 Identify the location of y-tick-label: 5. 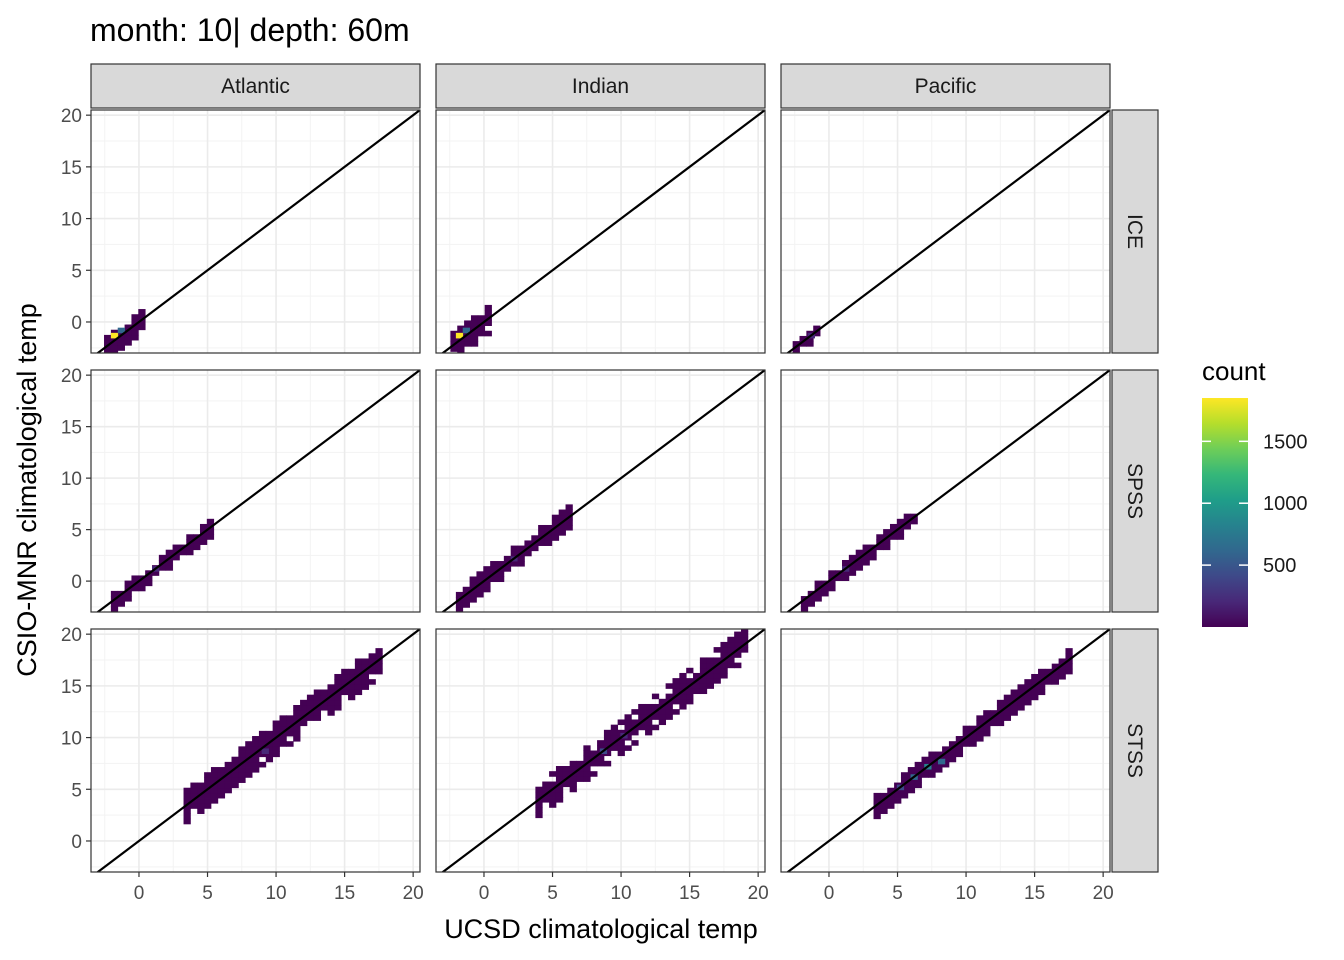
(76, 790).